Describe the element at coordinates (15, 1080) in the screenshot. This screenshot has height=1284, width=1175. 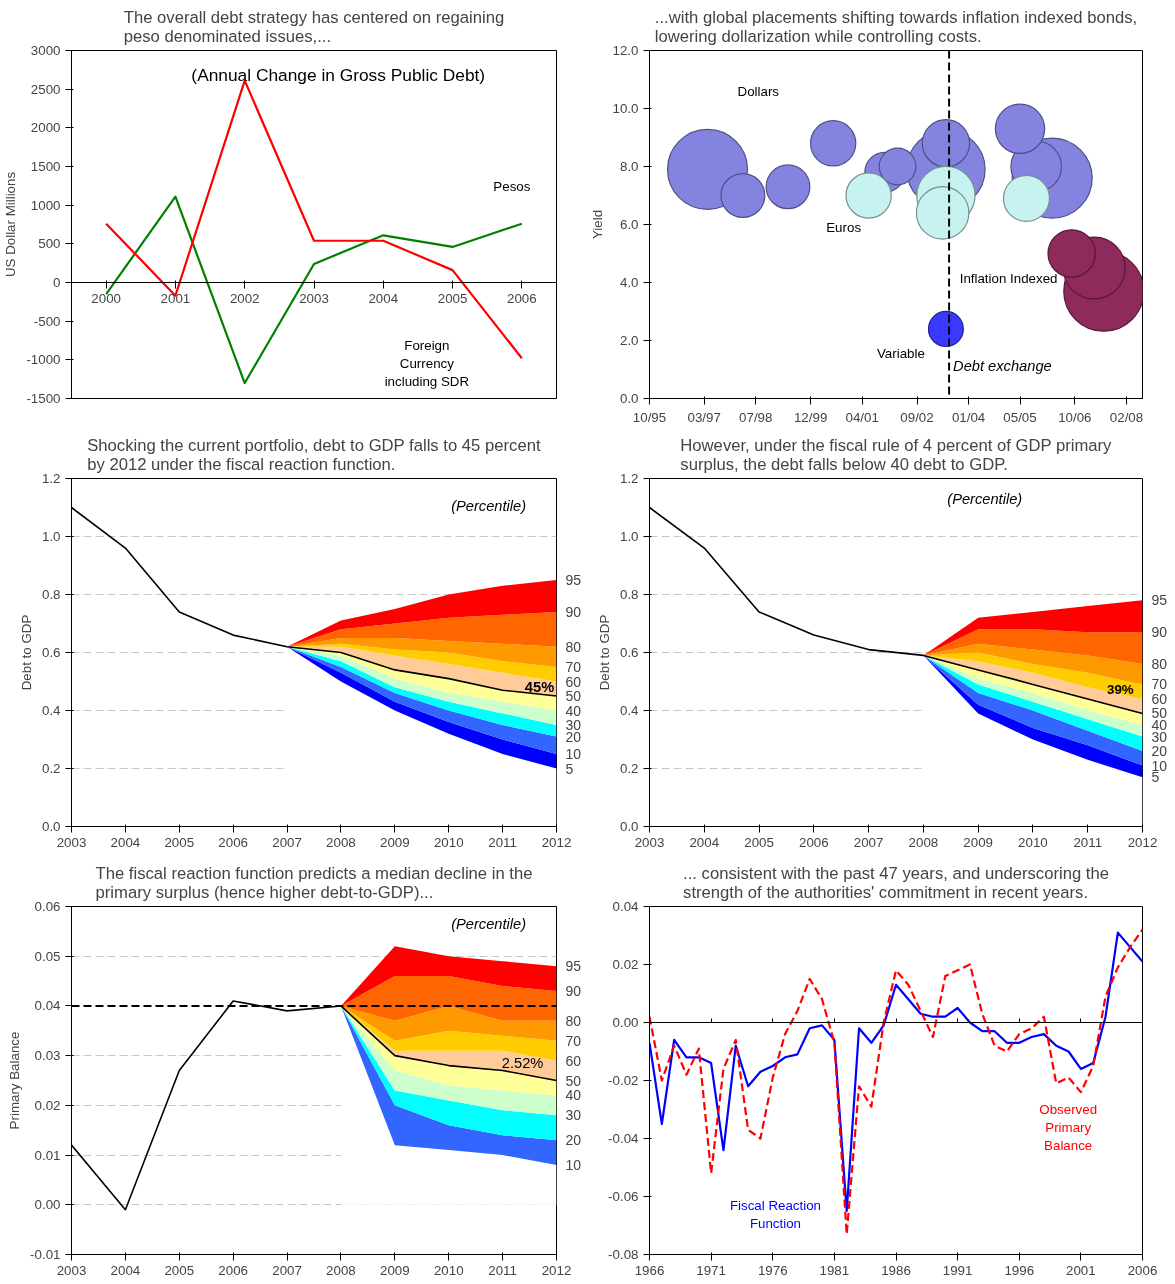
I see `y-axis-title: Primary Balance` at that location.